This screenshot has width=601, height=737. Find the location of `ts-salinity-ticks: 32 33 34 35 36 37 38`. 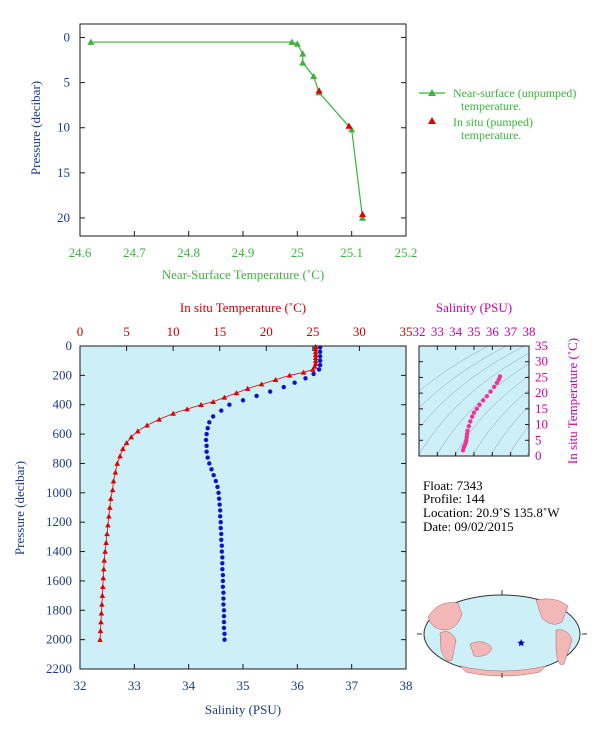

ts-salinity-ticks: 32 33 34 35 36 37 38 is located at coordinates (474, 390).